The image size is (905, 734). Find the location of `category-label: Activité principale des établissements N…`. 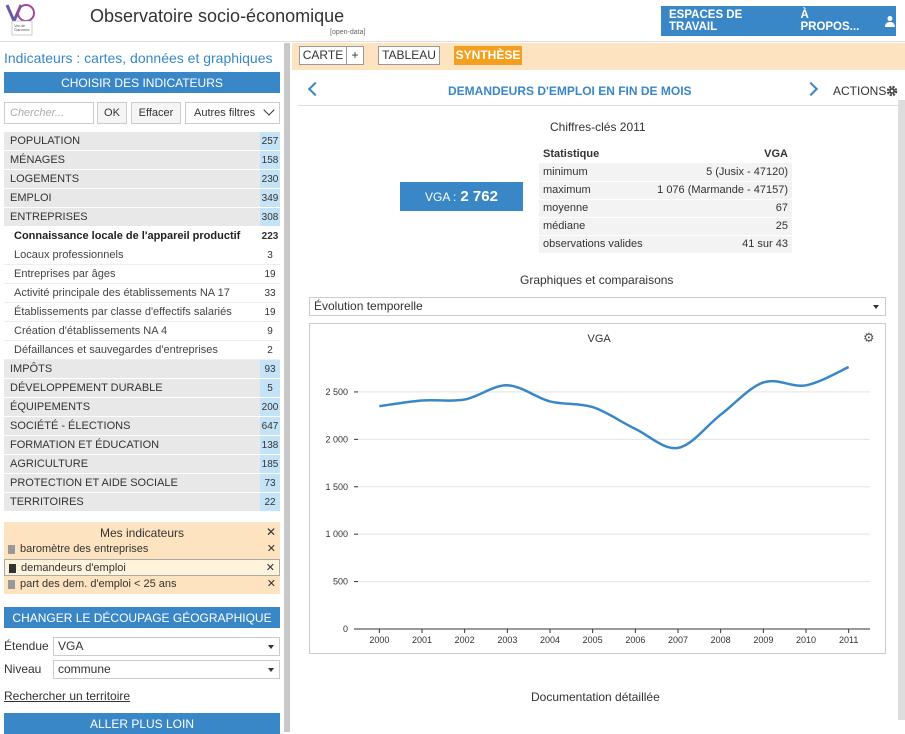

category-label: Activité principale des établissements N… is located at coordinates (122, 293).